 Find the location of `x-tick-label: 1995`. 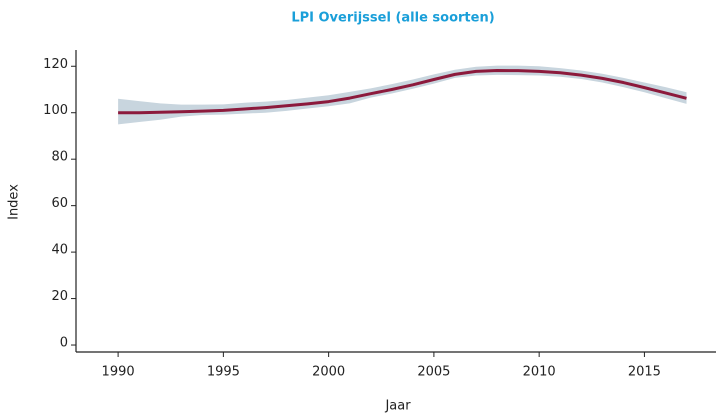

x-tick-label: 1995 is located at coordinates (223, 372).